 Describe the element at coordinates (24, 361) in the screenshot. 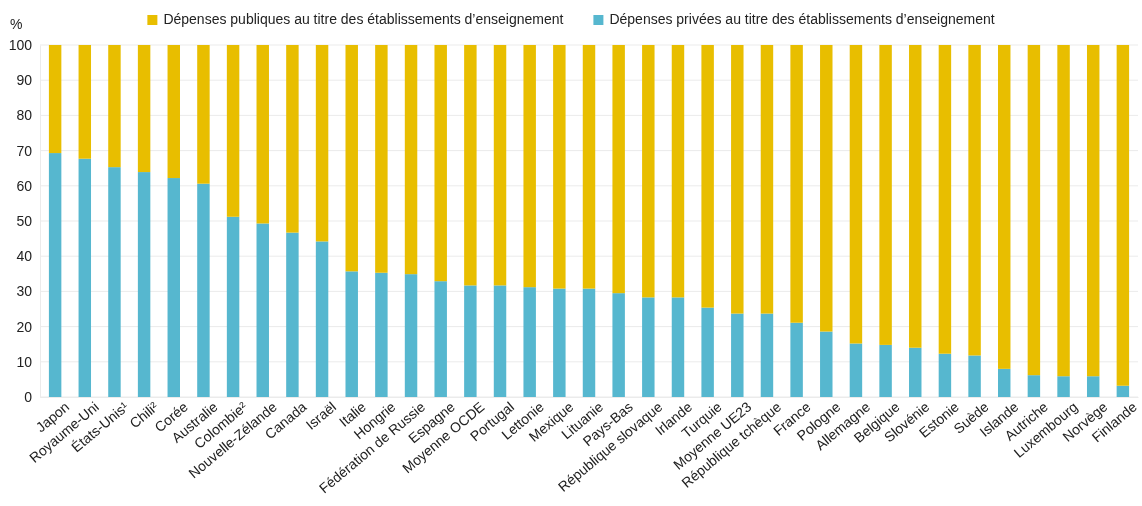

I see `y-tick-label: 10` at that location.